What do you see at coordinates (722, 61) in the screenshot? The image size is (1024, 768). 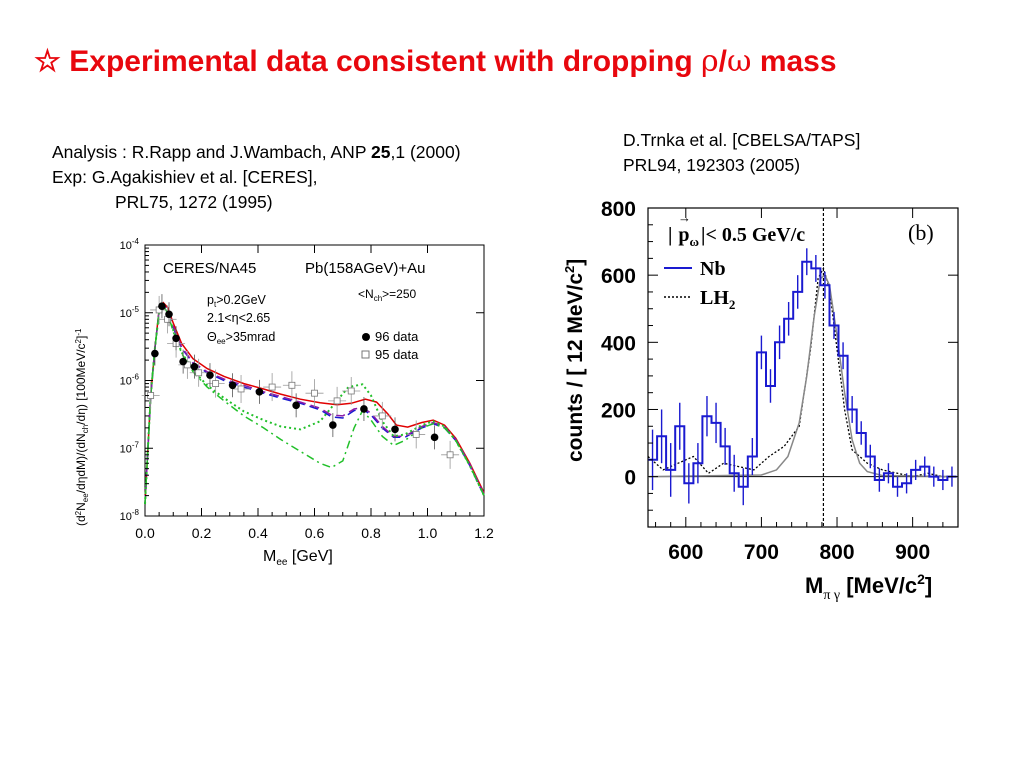 I see `title-slash: /` at bounding box center [722, 61].